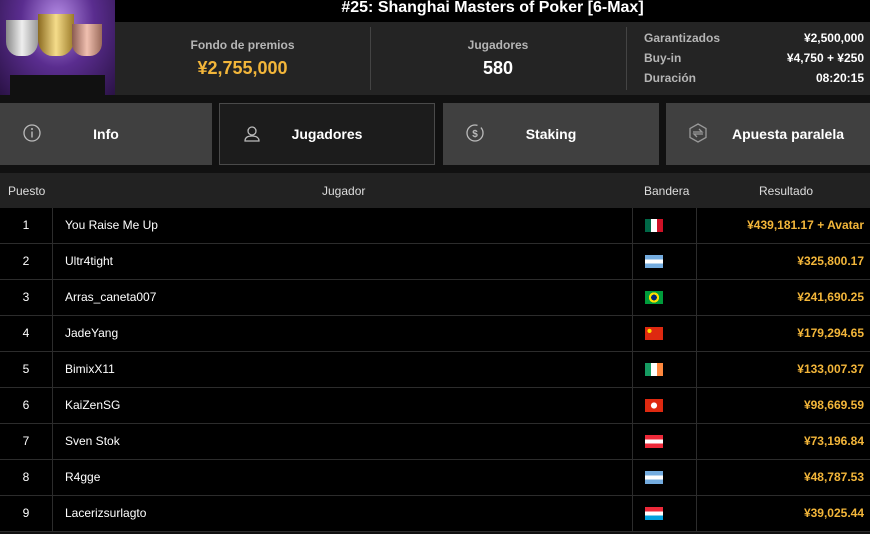 The width and height of the screenshot is (870, 534). Describe the element at coordinates (106, 513) in the screenshot. I see `row-player-name: Lacerizsurlagto` at that location.